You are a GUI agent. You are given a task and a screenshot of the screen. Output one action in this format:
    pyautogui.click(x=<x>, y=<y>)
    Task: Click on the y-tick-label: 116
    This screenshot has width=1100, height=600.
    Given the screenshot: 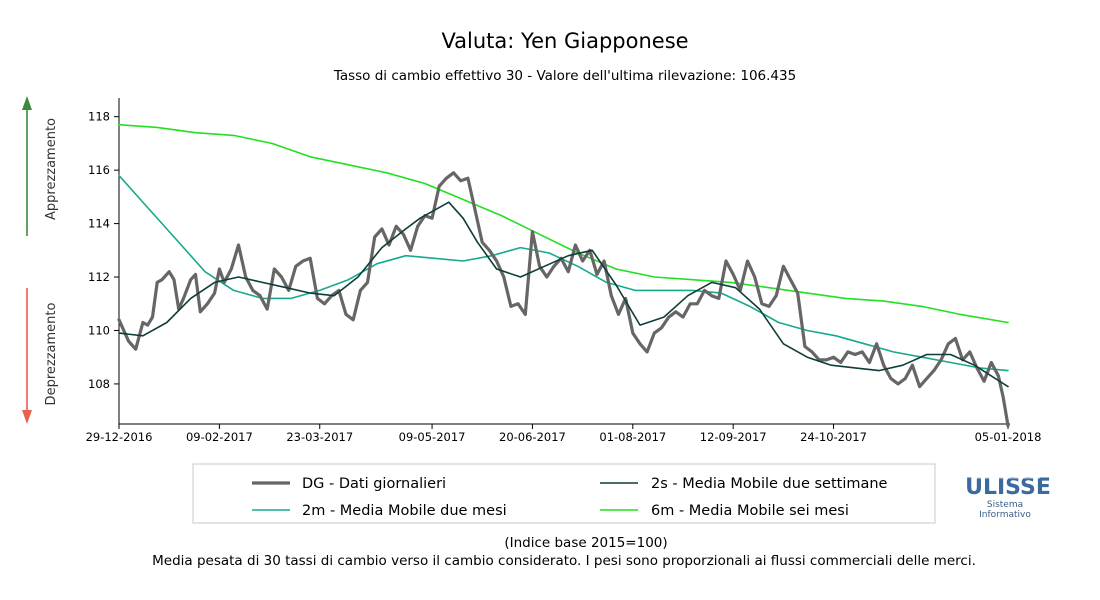 What is the action you would take?
    pyautogui.click(x=99, y=170)
    